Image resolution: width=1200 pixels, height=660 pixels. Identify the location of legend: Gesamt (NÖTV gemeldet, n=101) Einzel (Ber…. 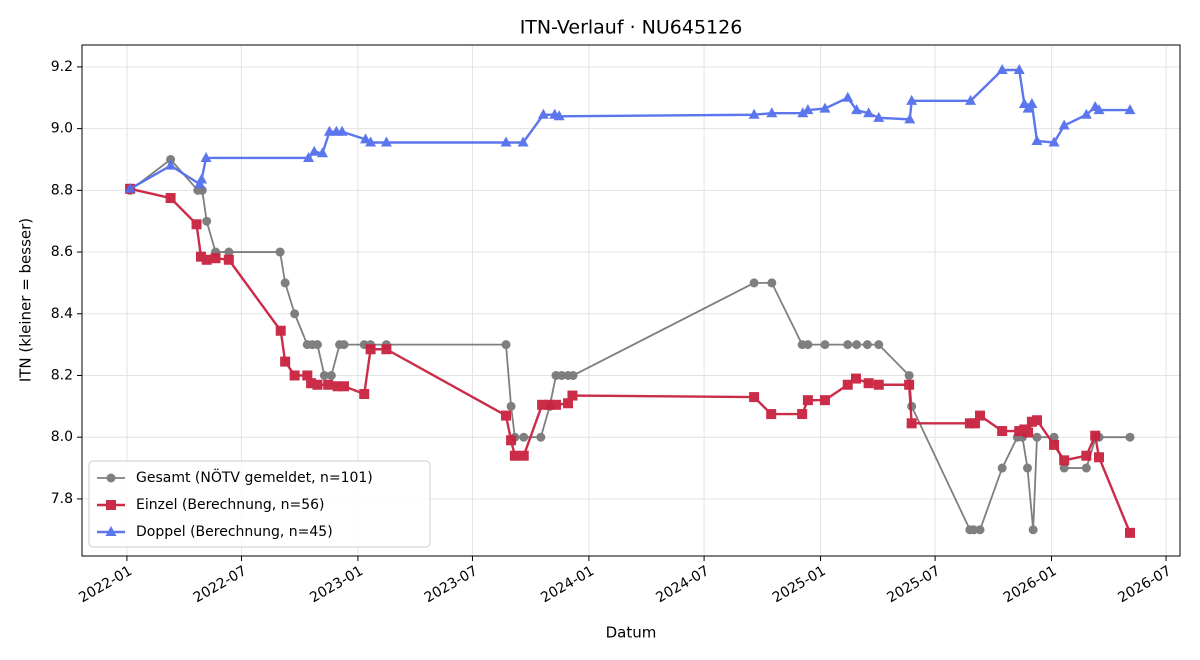
(259, 504).